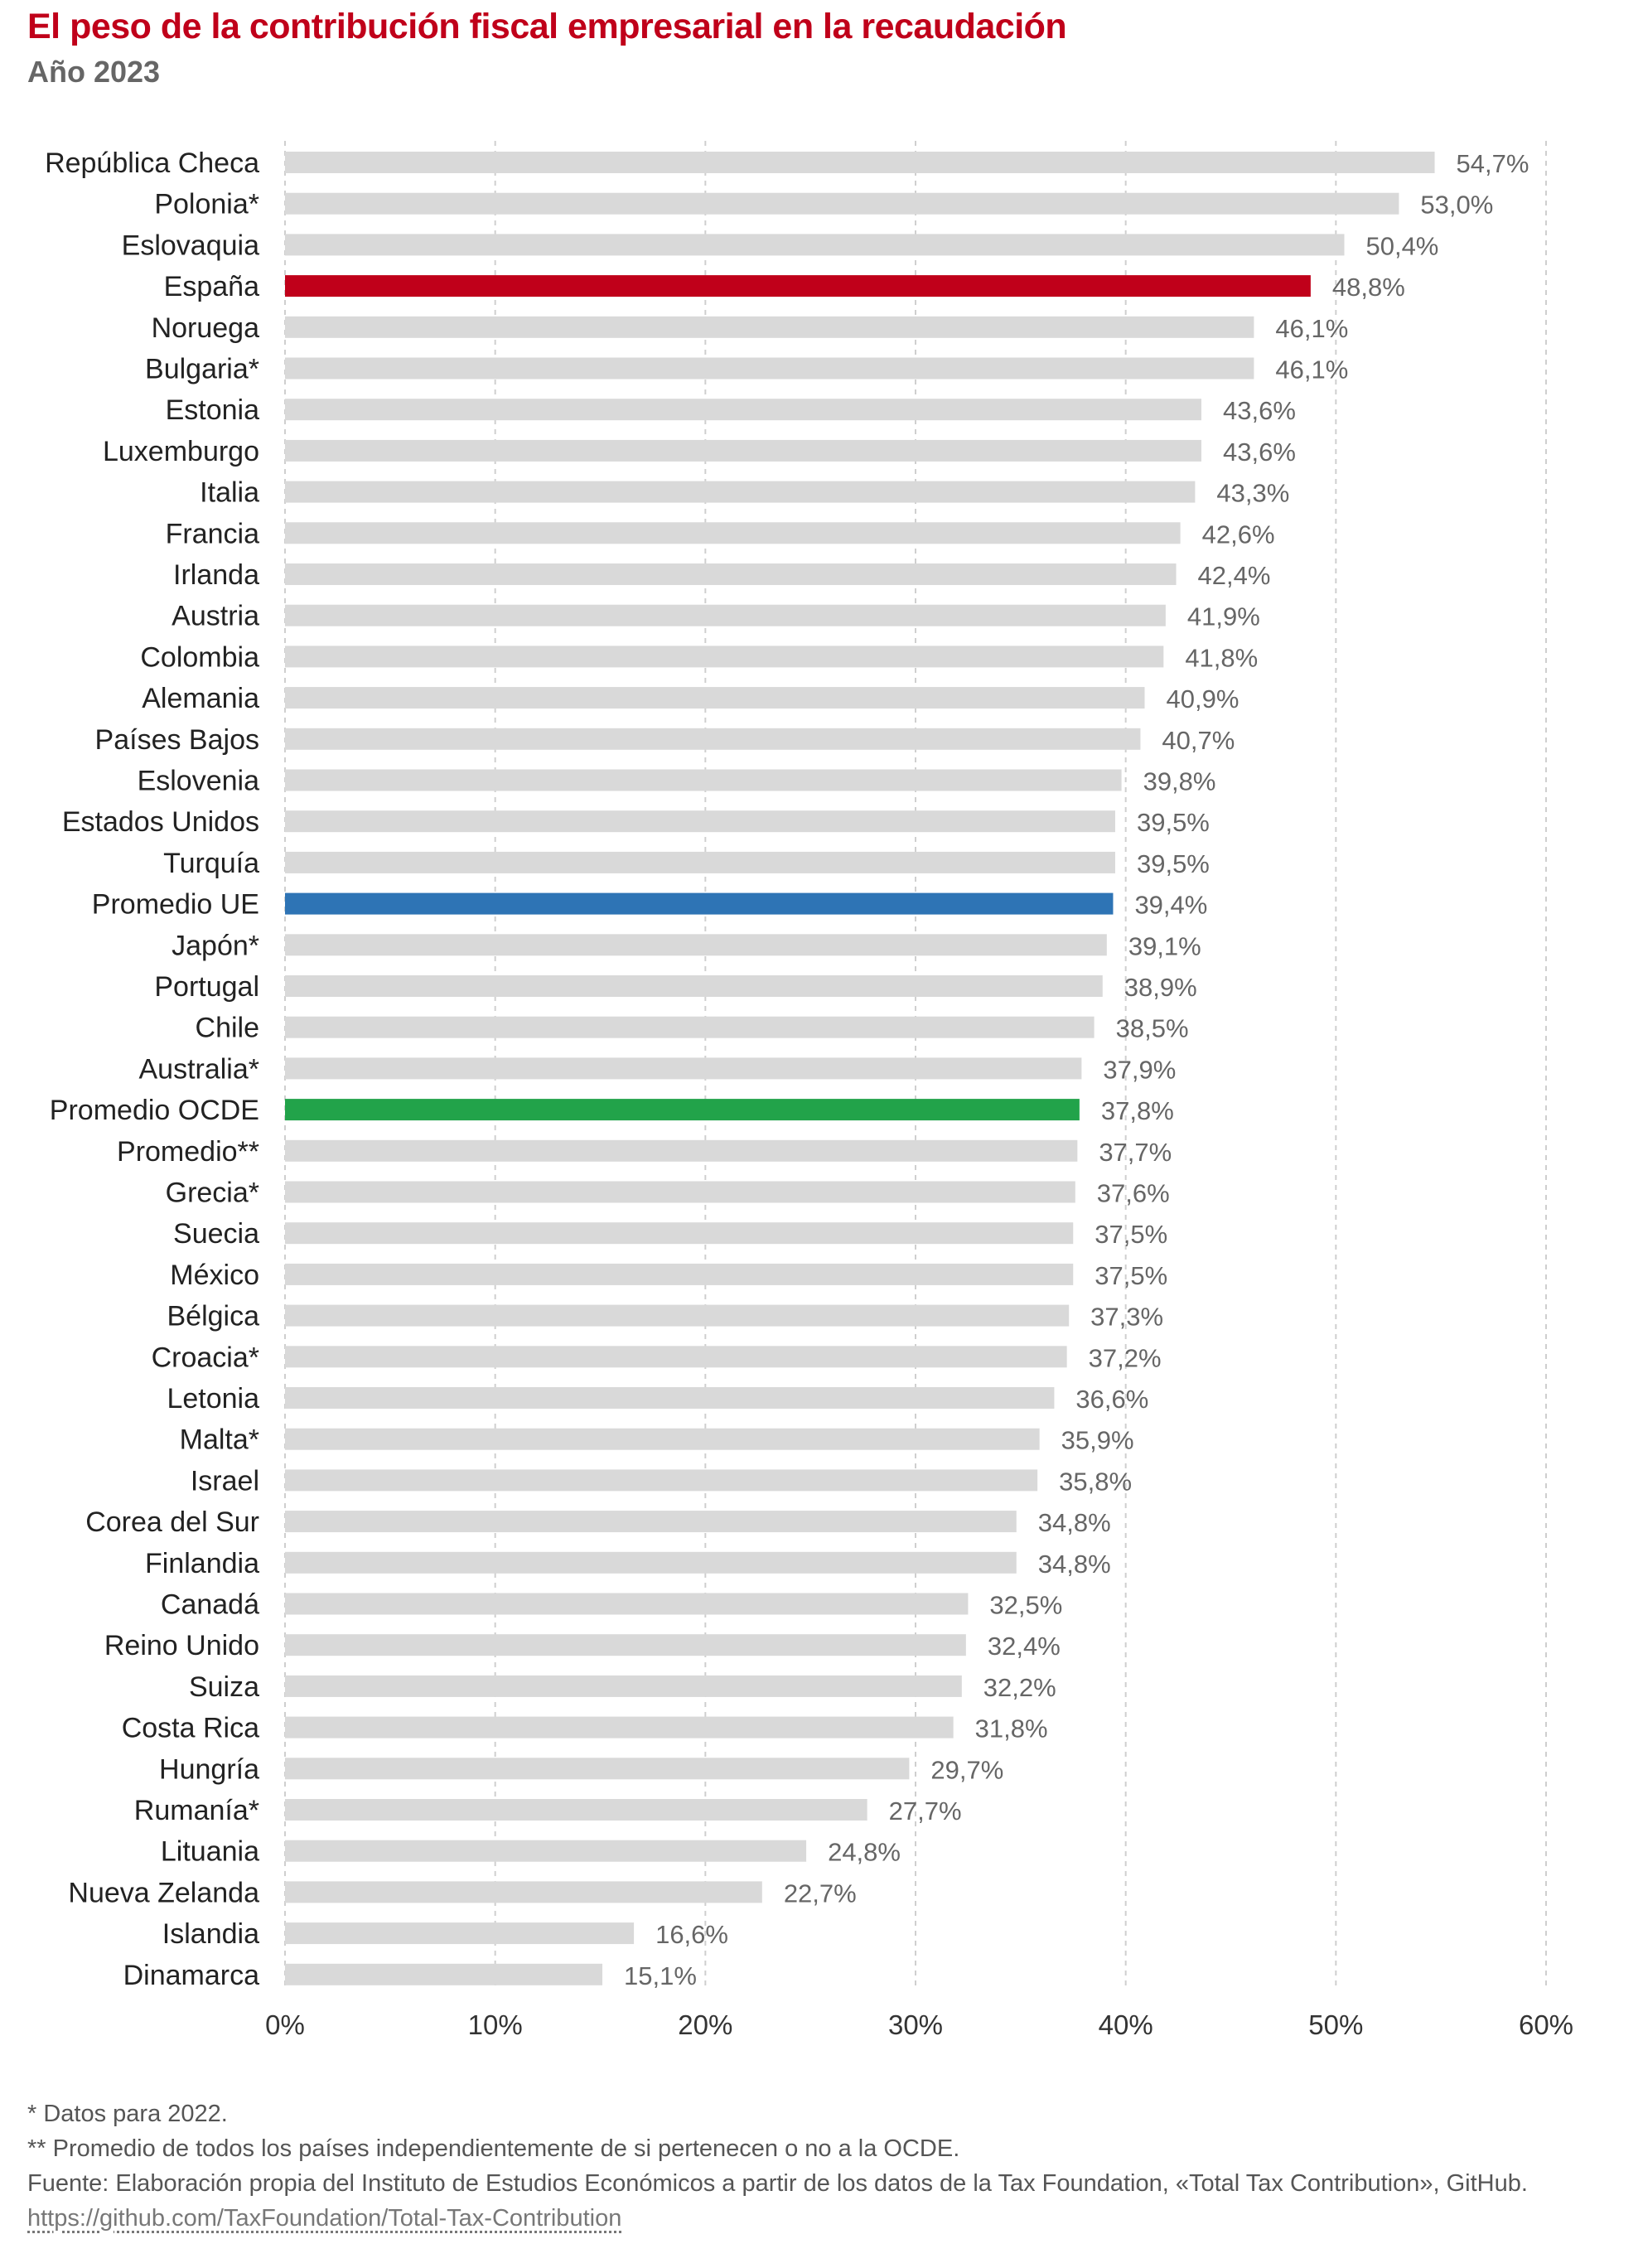 This screenshot has height=2268, width=1643. What do you see at coordinates (1133, 1193) in the screenshot?
I see `value-label: 37,6%` at bounding box center [1133, 1193].